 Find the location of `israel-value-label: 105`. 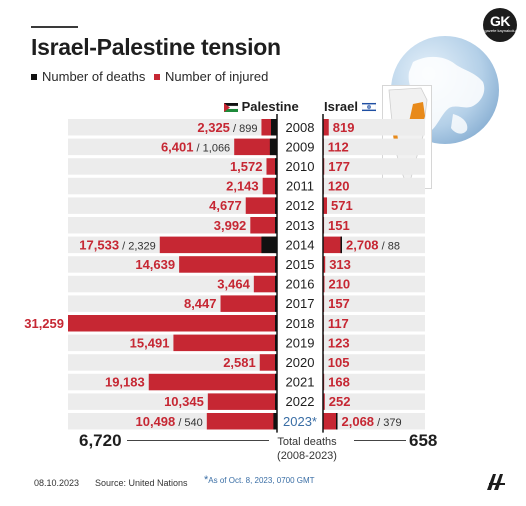

israel-value-label: 105 is located at coordinates (339, 362).